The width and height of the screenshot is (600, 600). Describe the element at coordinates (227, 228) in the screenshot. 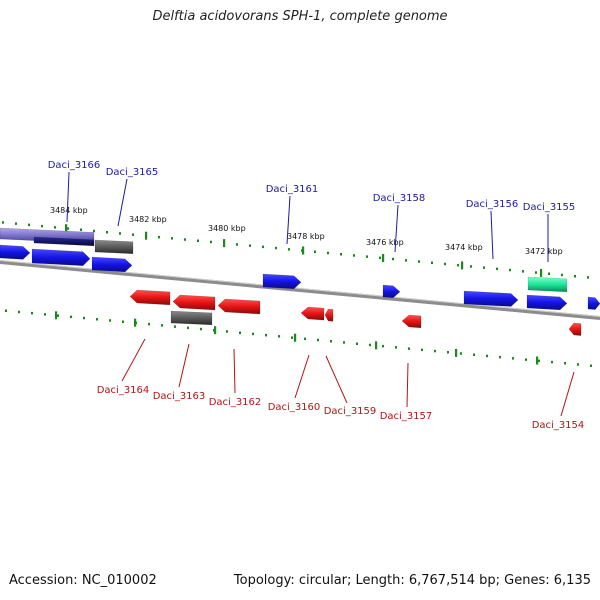

I see `tick-label: 3480 kbp` at that location.